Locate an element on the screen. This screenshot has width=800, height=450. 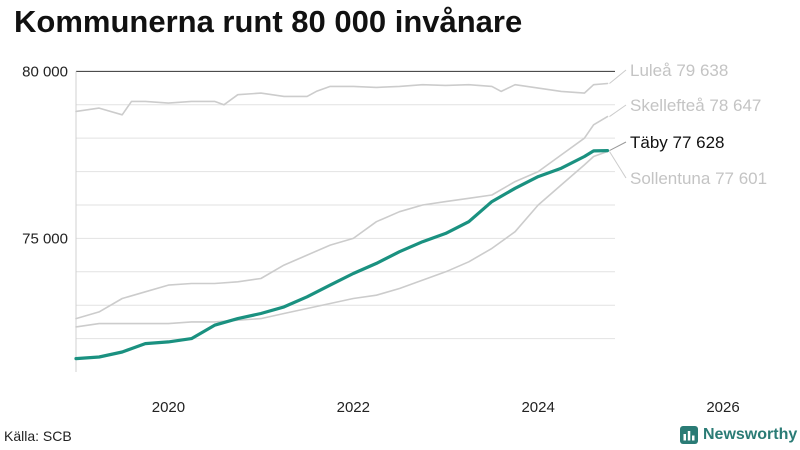
x-tick-label: 2022 is located at coordinates (353, 407).